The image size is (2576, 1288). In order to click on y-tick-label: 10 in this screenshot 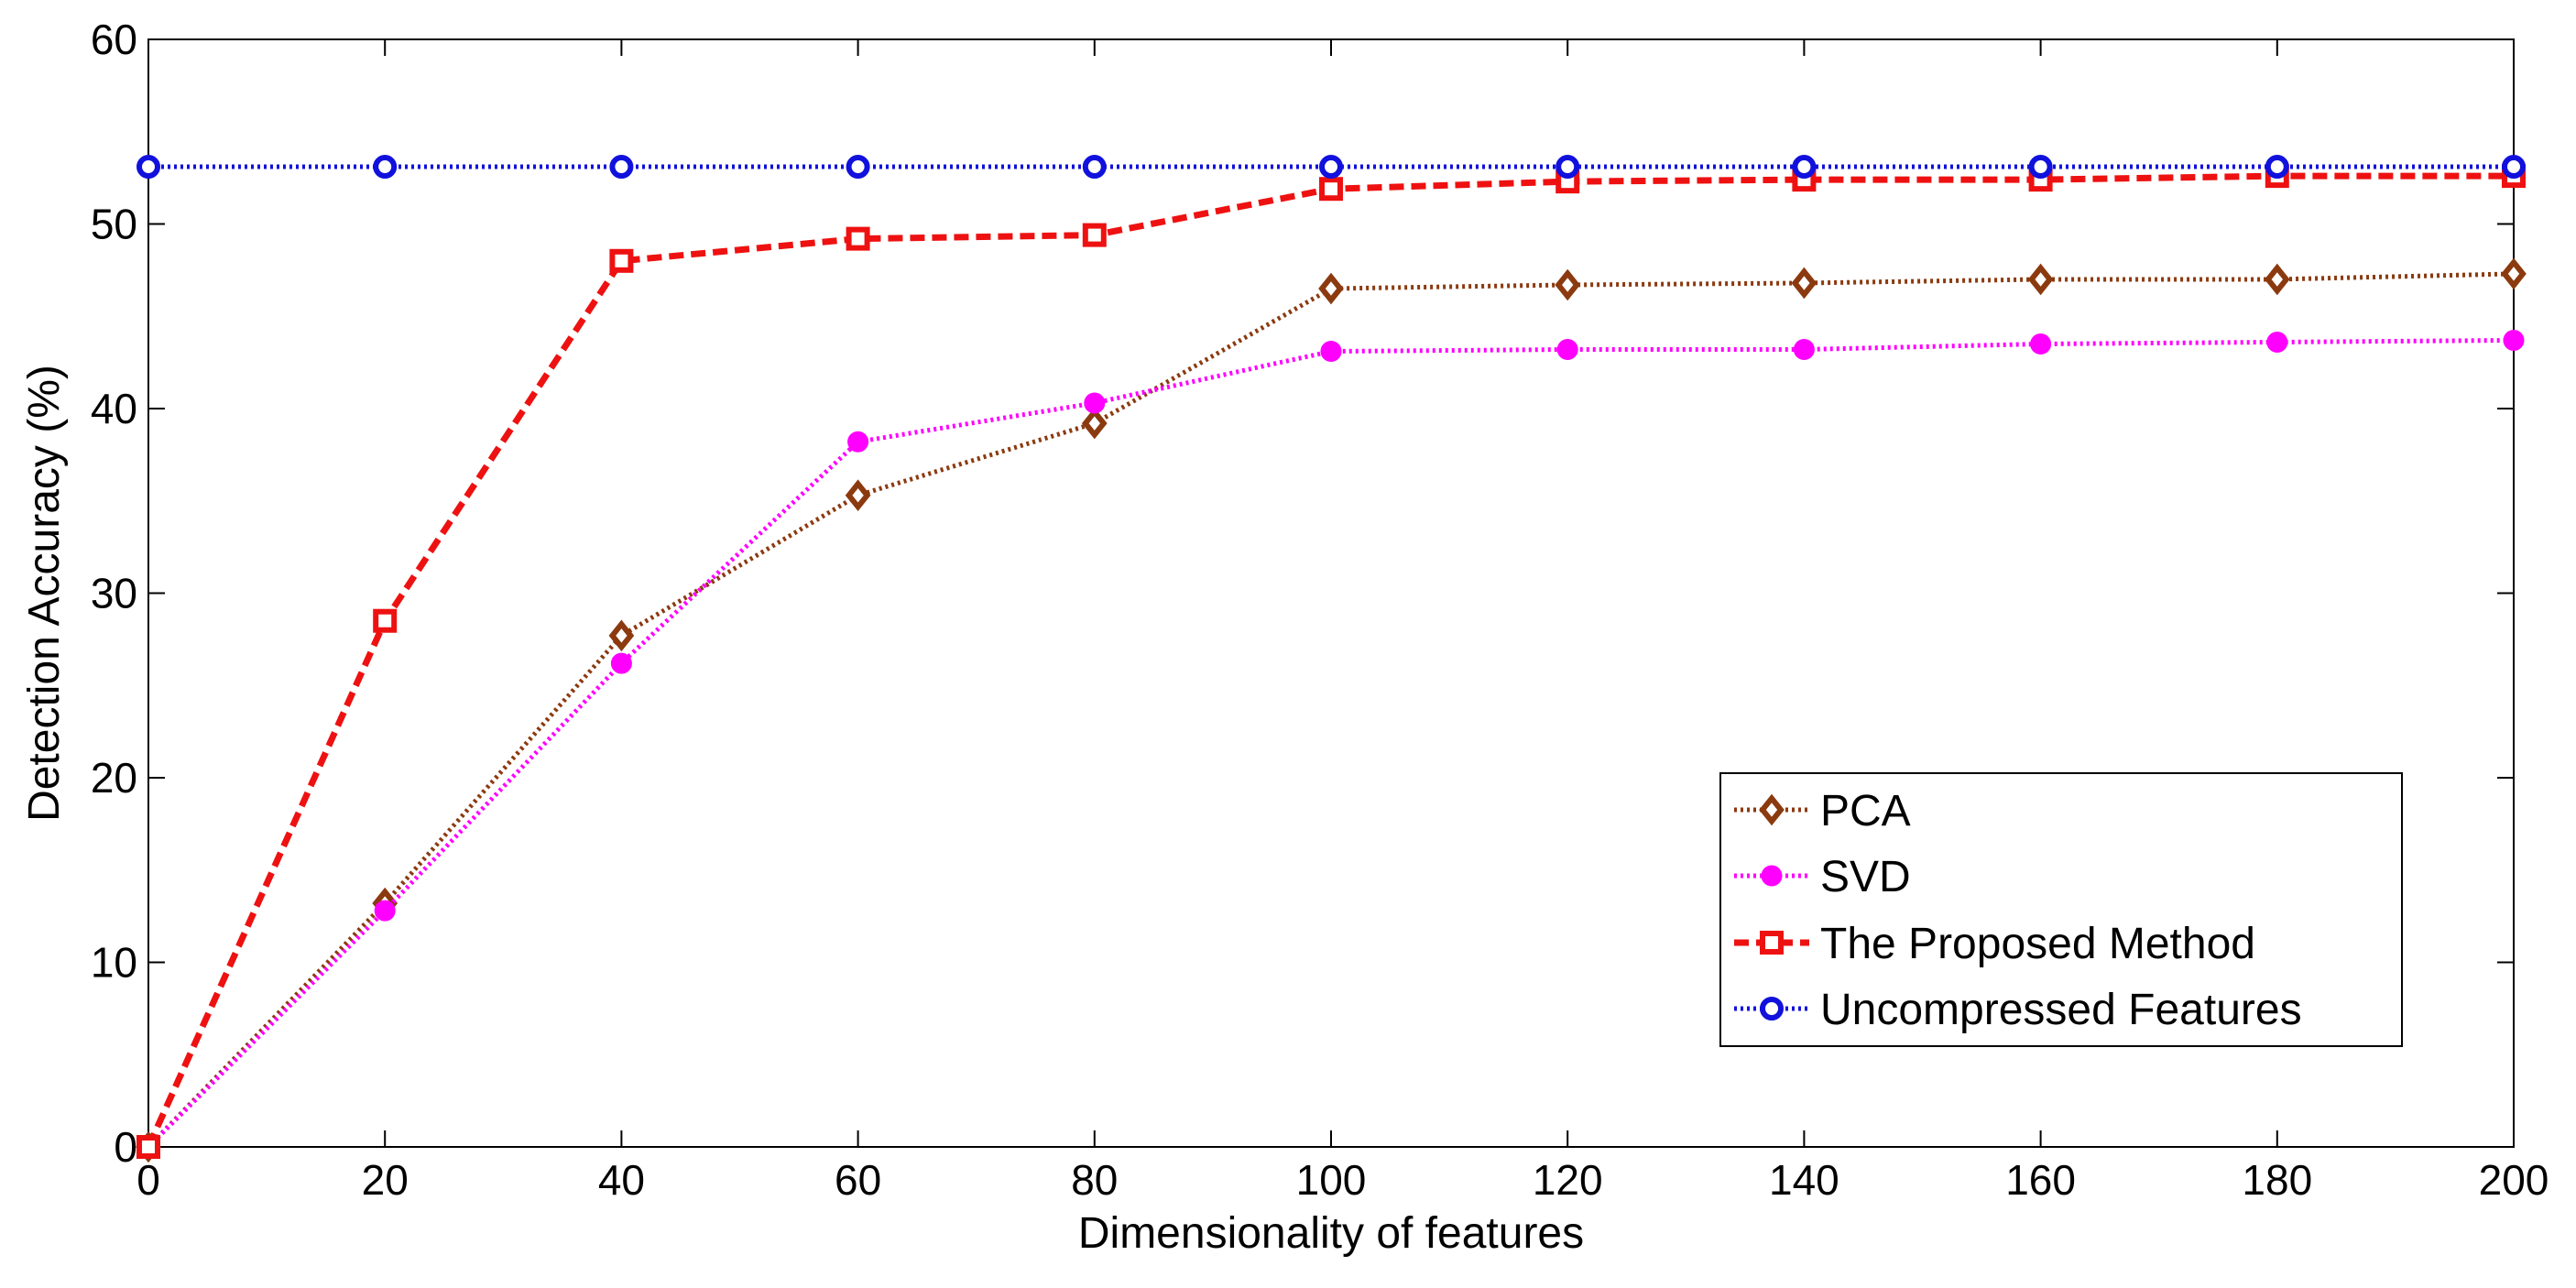, I will do `click(114, 963)`.